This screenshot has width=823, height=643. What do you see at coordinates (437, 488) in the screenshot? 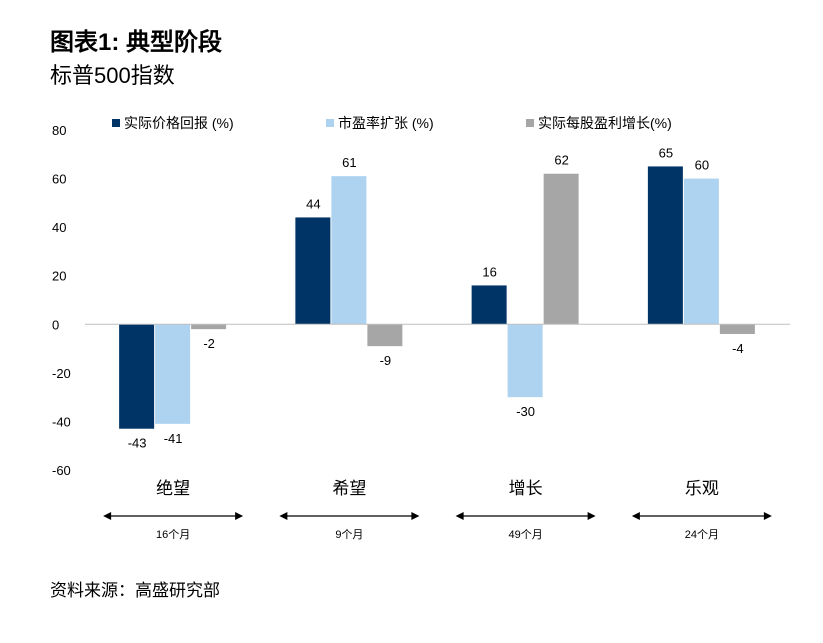
I see `category-labels: 绝望 希望 增长 乐观` at bounding box center [437, 488].